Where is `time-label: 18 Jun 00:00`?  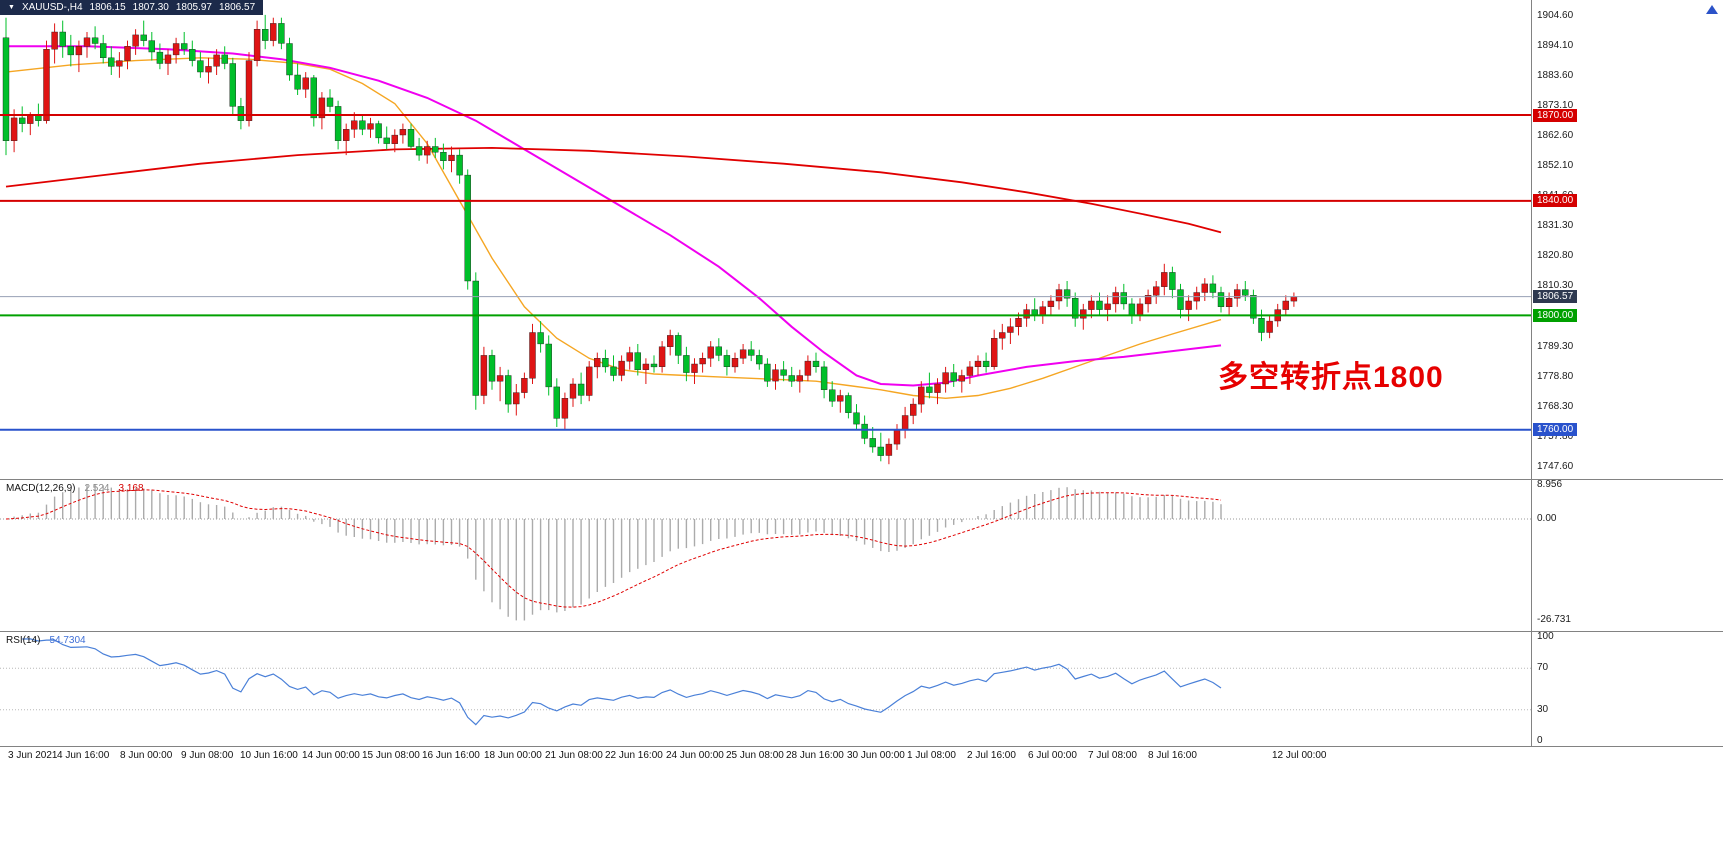 time-label: 18 Jun 00:00 is located at coordinates (513, 755).